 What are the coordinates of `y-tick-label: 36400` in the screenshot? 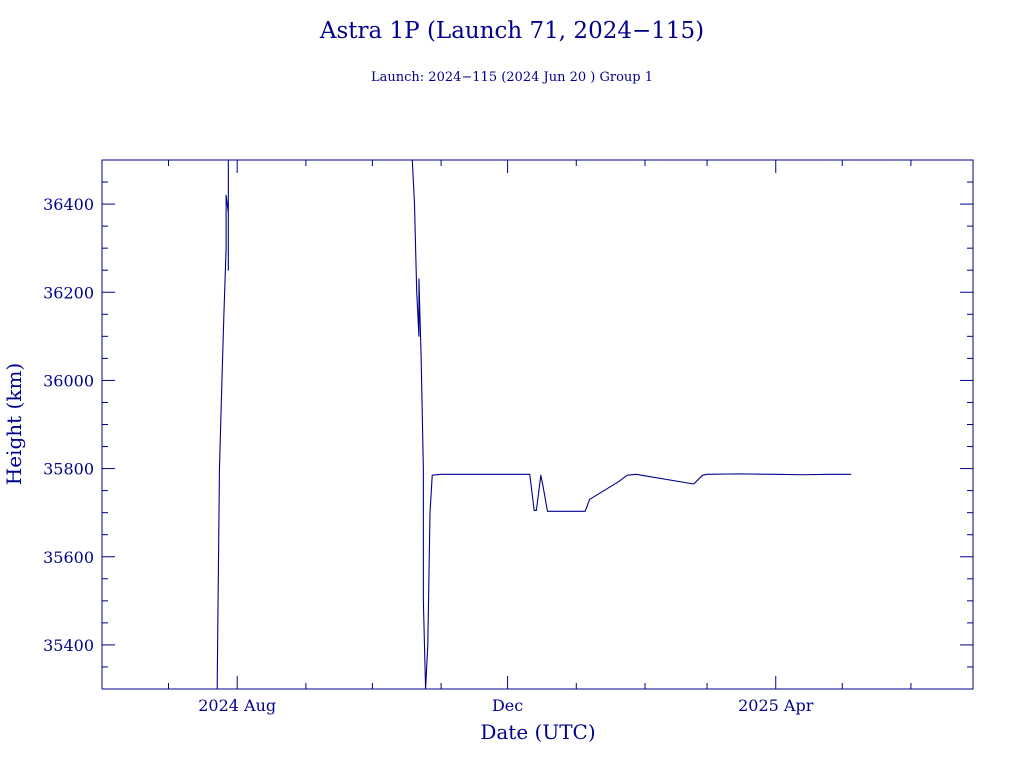 It's located at (68, 204).